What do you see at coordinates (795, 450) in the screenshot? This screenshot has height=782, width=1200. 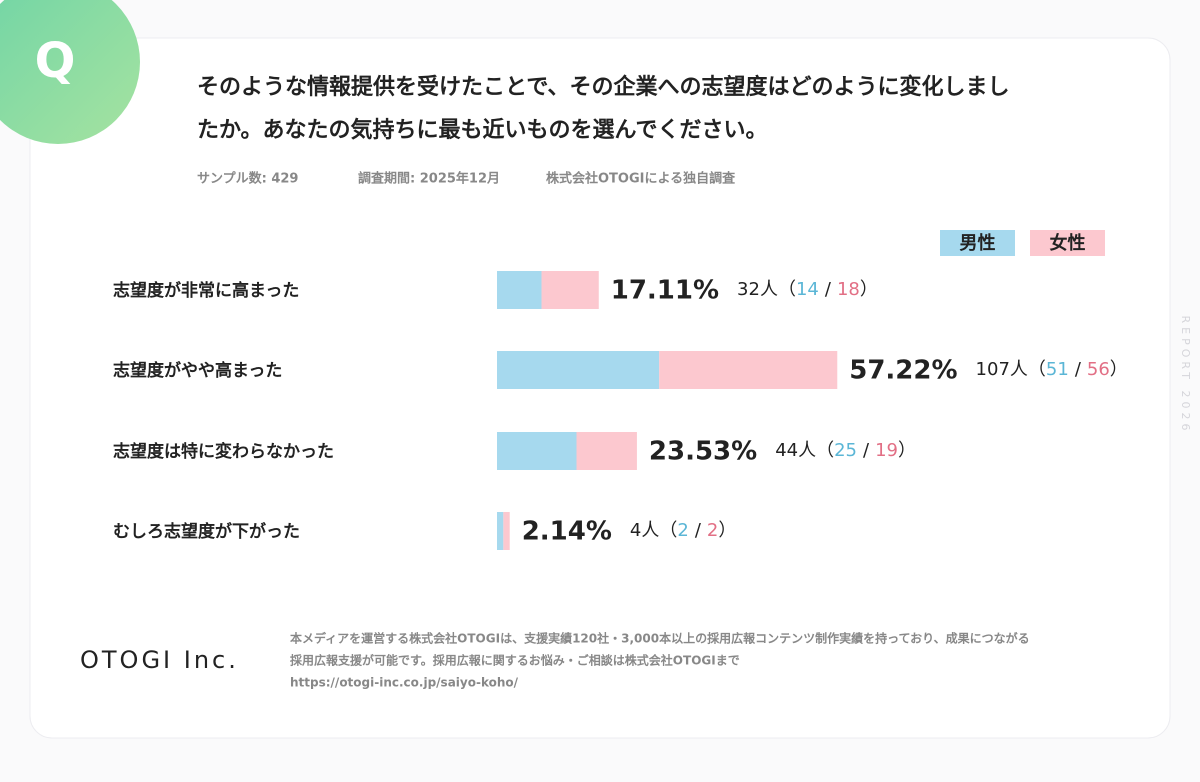 I see `count-label: 44人` at bounding box center [795, 450].